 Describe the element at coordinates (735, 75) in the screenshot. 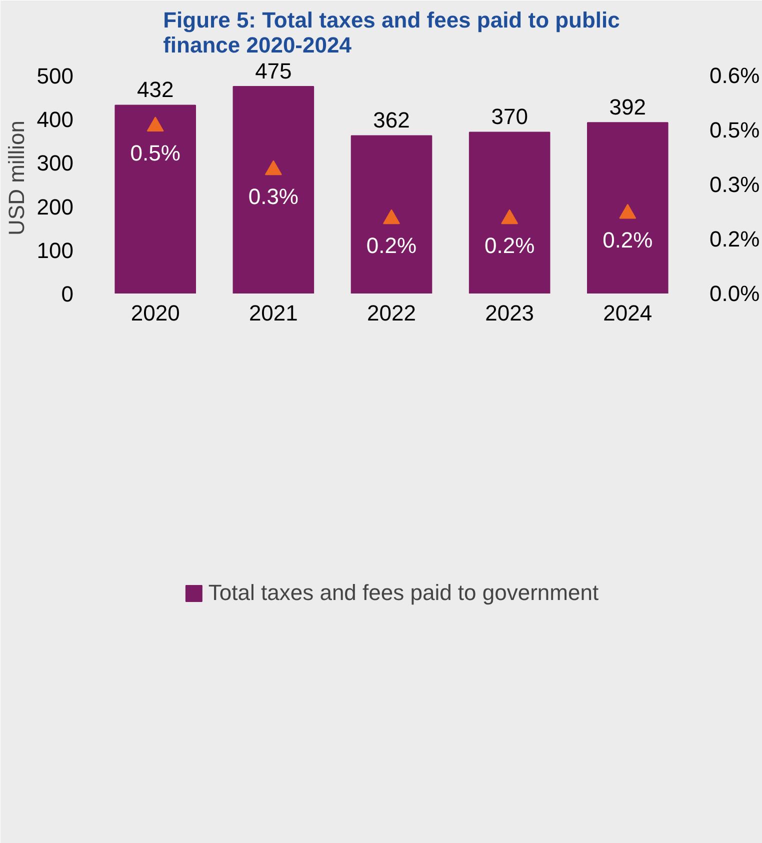

I see `y2-tick-label: 0.6%` at that location.